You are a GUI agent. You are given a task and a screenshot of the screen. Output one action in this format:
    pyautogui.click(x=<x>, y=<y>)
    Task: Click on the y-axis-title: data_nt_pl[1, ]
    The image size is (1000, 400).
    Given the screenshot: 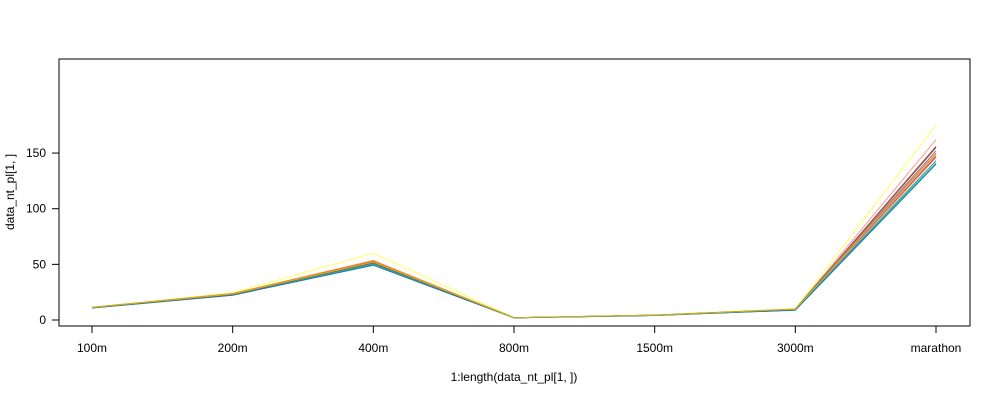 What is the action you would take?
    pyautogui.click(x=10, y=192)
    